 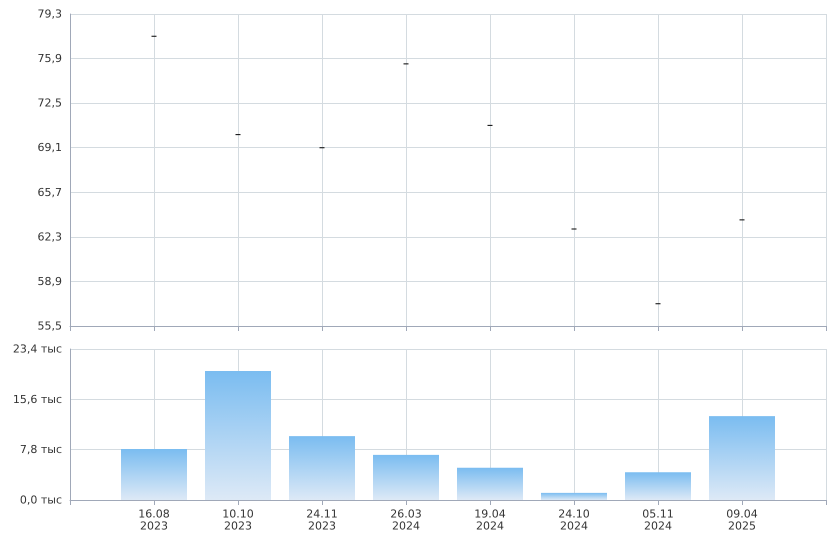 What do you see at coordinates (490, 520) in the screenshot?
I see `x-tick-label: 19.04 2024` at bounding box center [490, 520].